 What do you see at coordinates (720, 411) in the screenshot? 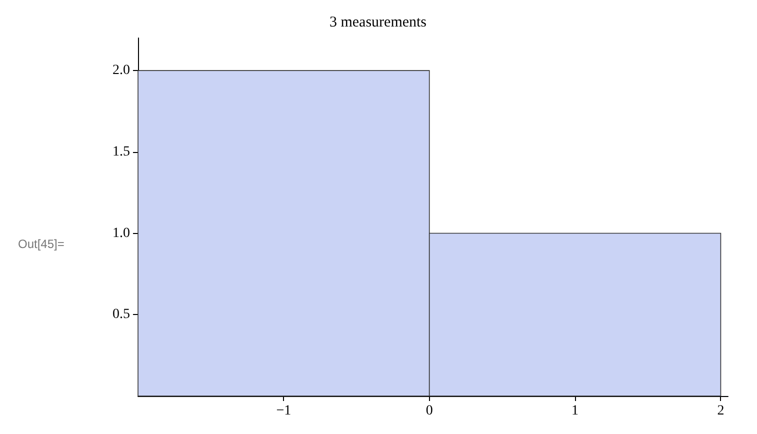
I see `x-tick-label: 2` at bounding box center [720, 411].